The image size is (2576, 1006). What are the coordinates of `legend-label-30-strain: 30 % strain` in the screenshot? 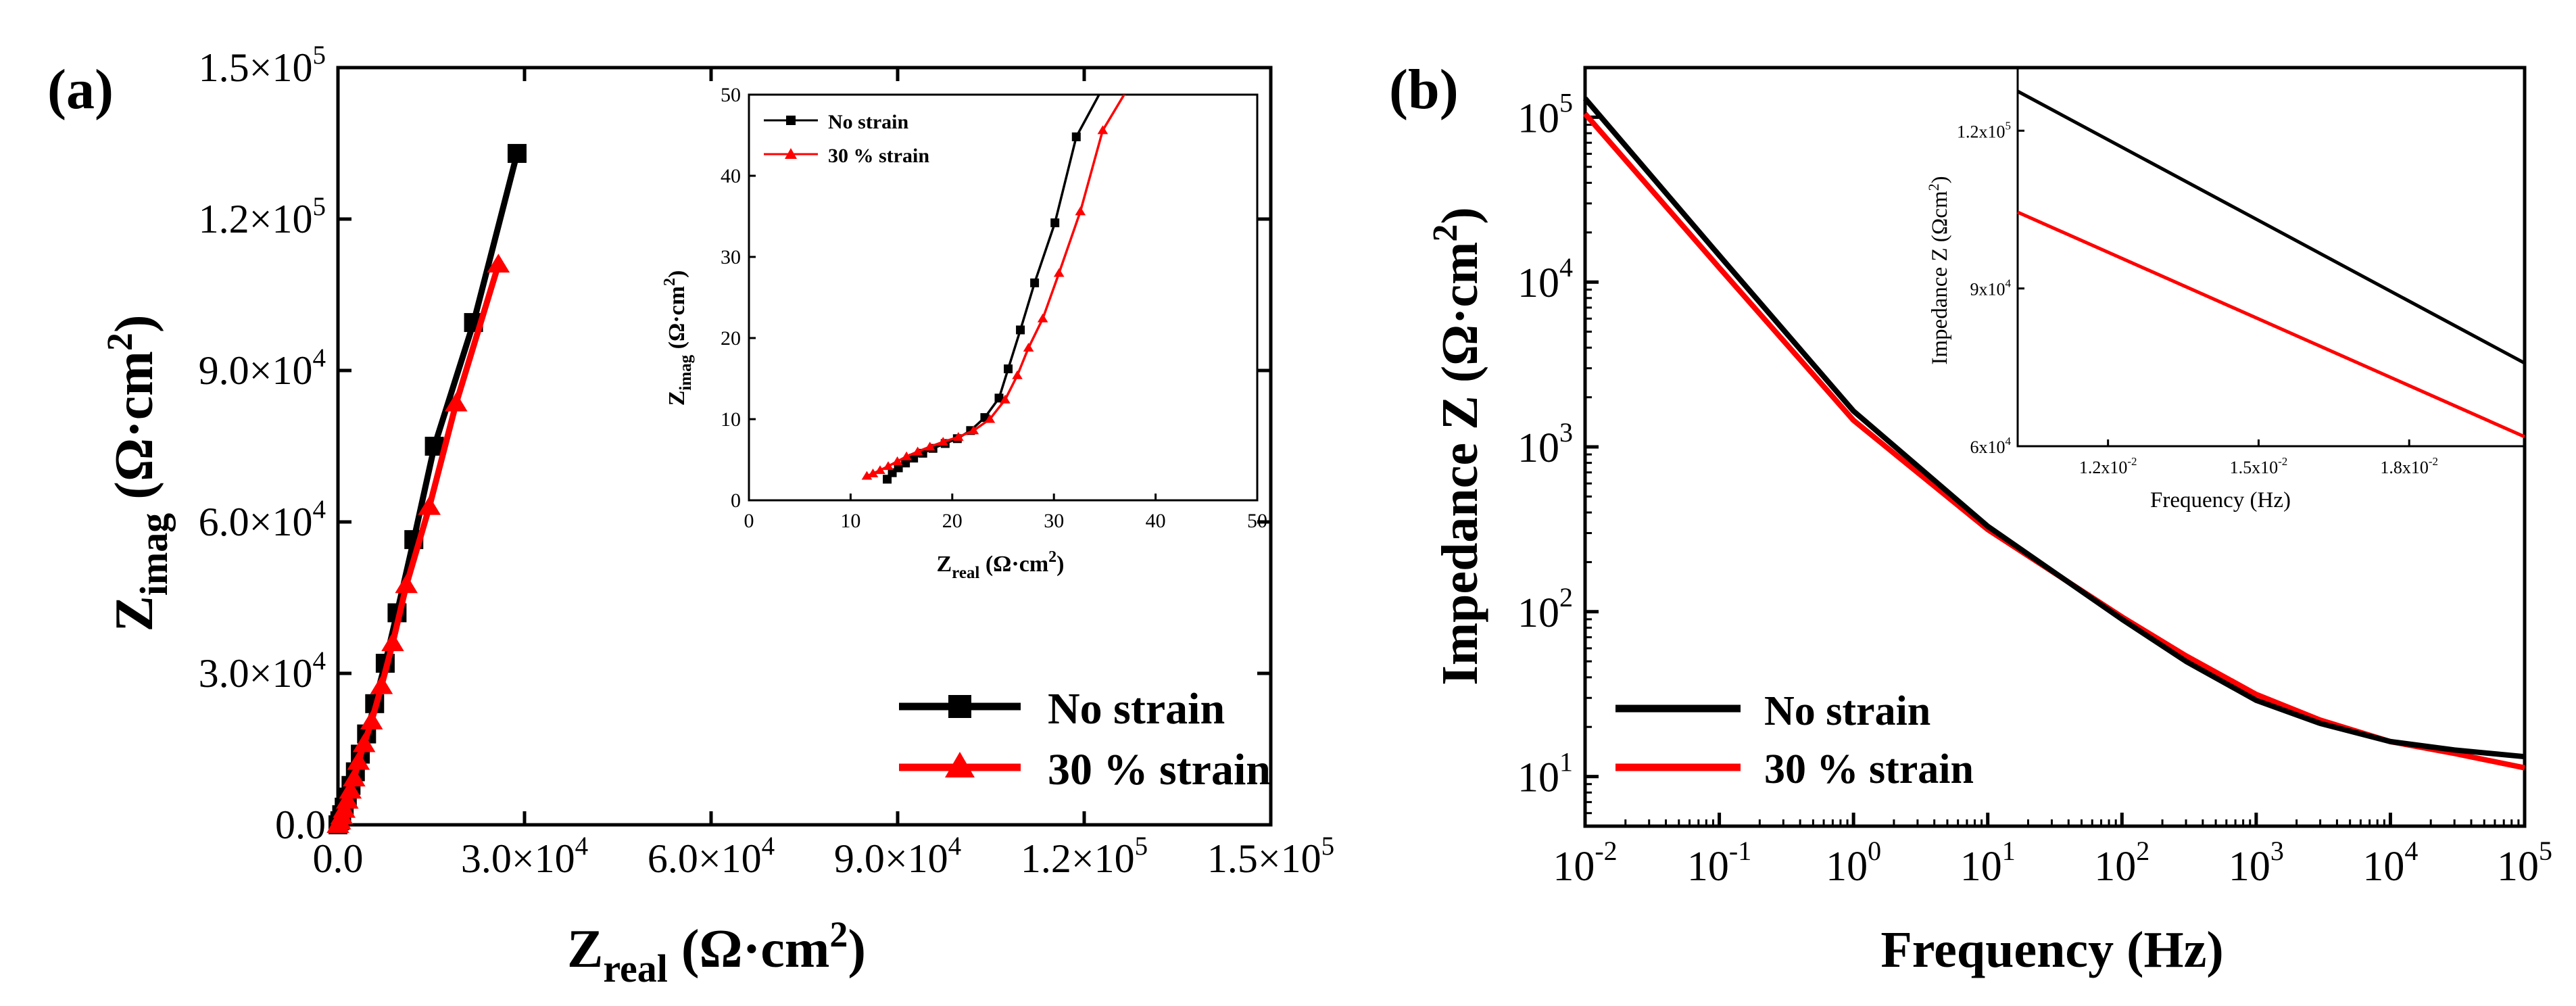 It's located at (1159, 769).